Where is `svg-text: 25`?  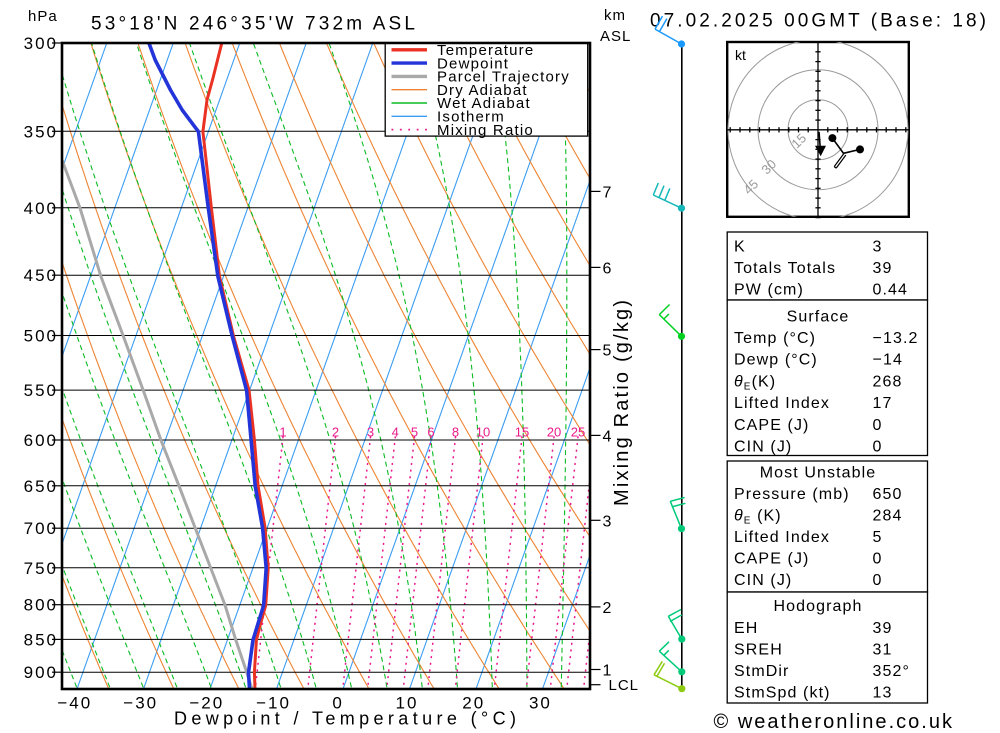
svg-text: 25 is located at coordinates (578, 432).